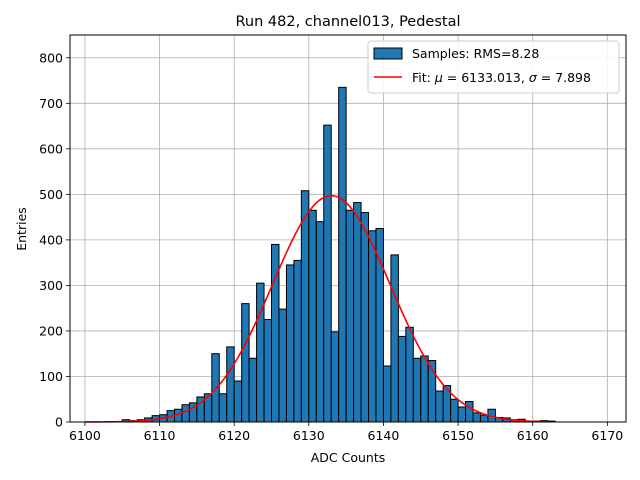  What do you see at coordinates (51, 103) in the screenshot?
I see `y-tick-label: 700` at bounding box center [51, 103].